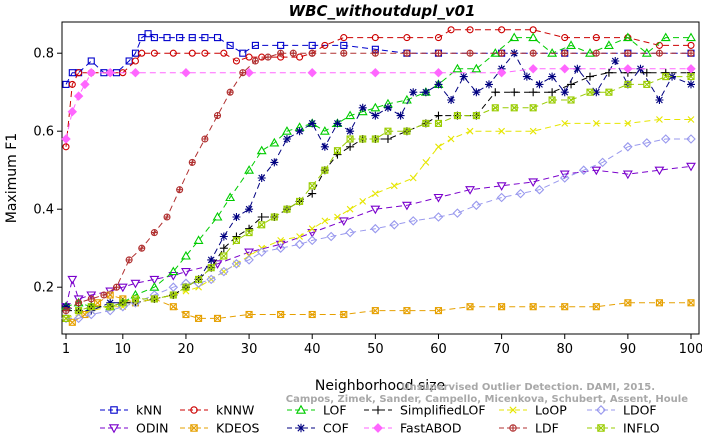 The width and height of the screenshot is (702, 434). Describe the element at coordinates (533, 410) in the screenshot. I see `legend-item-loop: LoOP` at that location.